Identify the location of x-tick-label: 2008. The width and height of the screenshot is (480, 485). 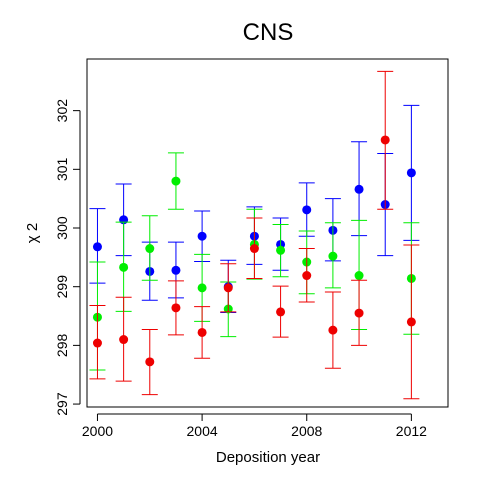
(306, 431).